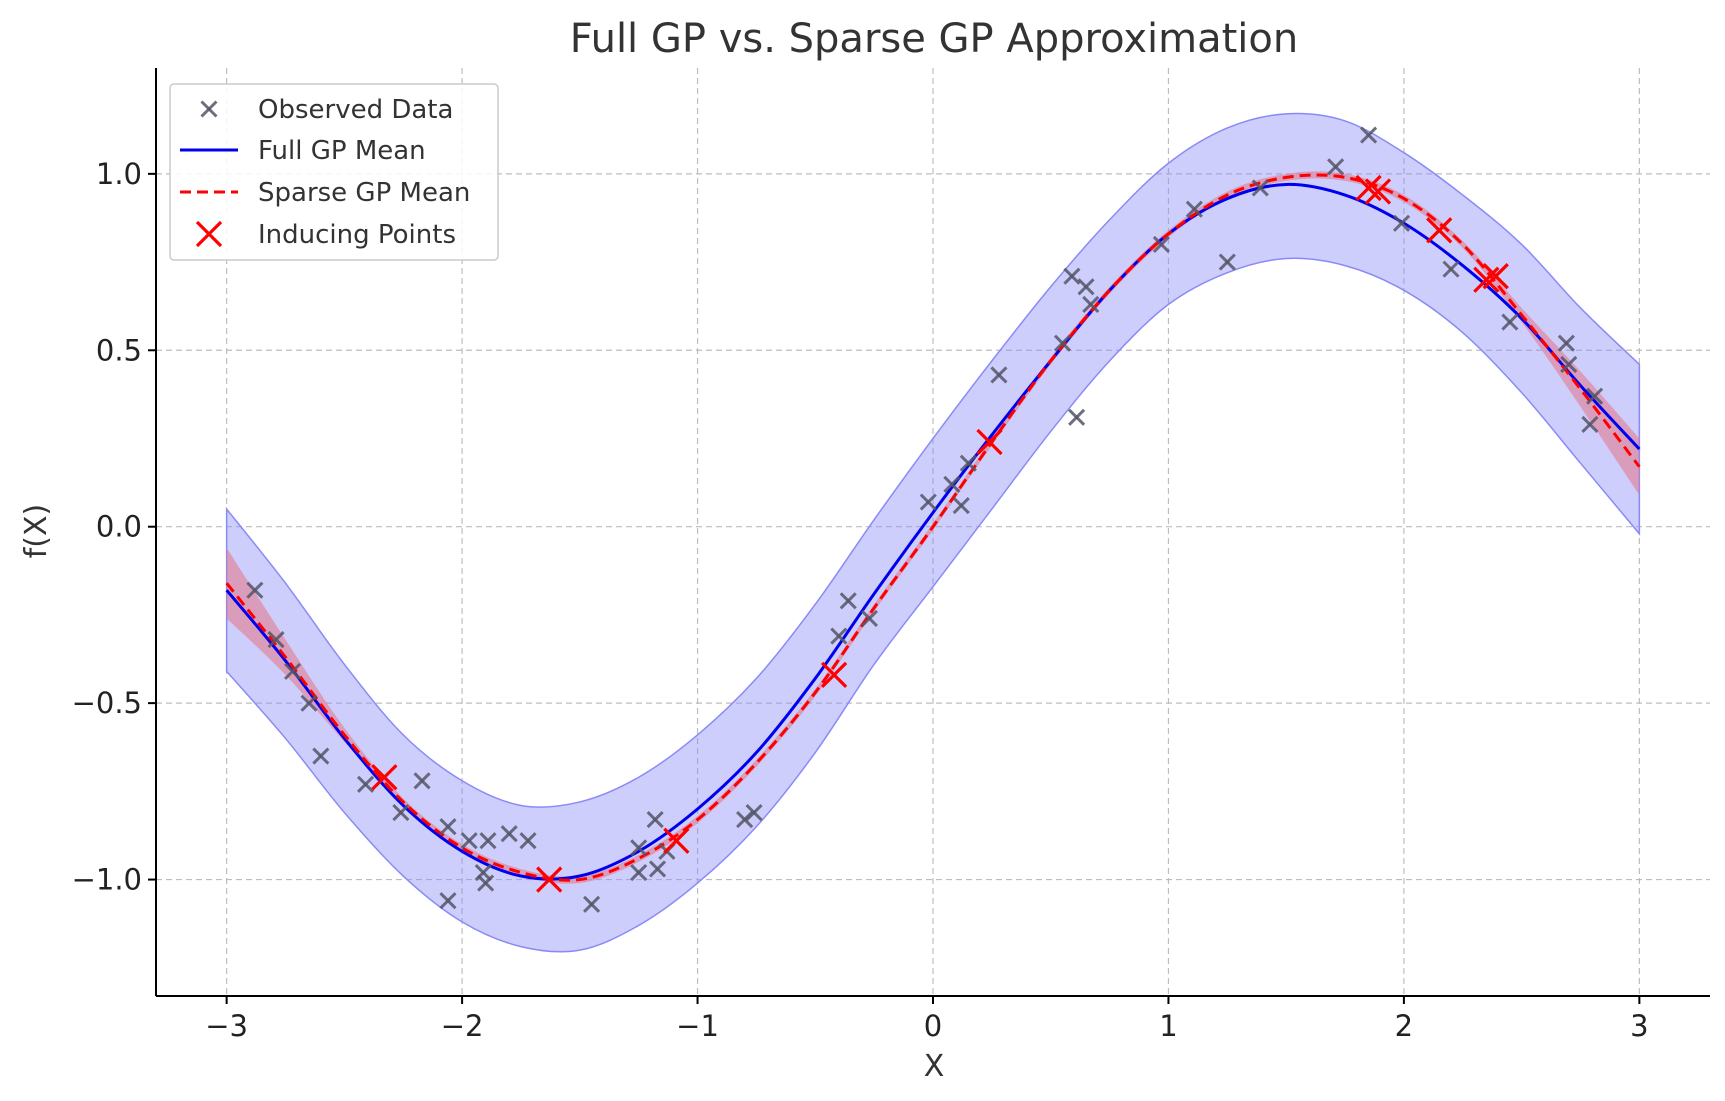 This screenshot has width=1725, height=1101. Describe the element at coordinates (364, 193) in the screenshot. I see `legend-label: Sparse GP Mean` at that location.